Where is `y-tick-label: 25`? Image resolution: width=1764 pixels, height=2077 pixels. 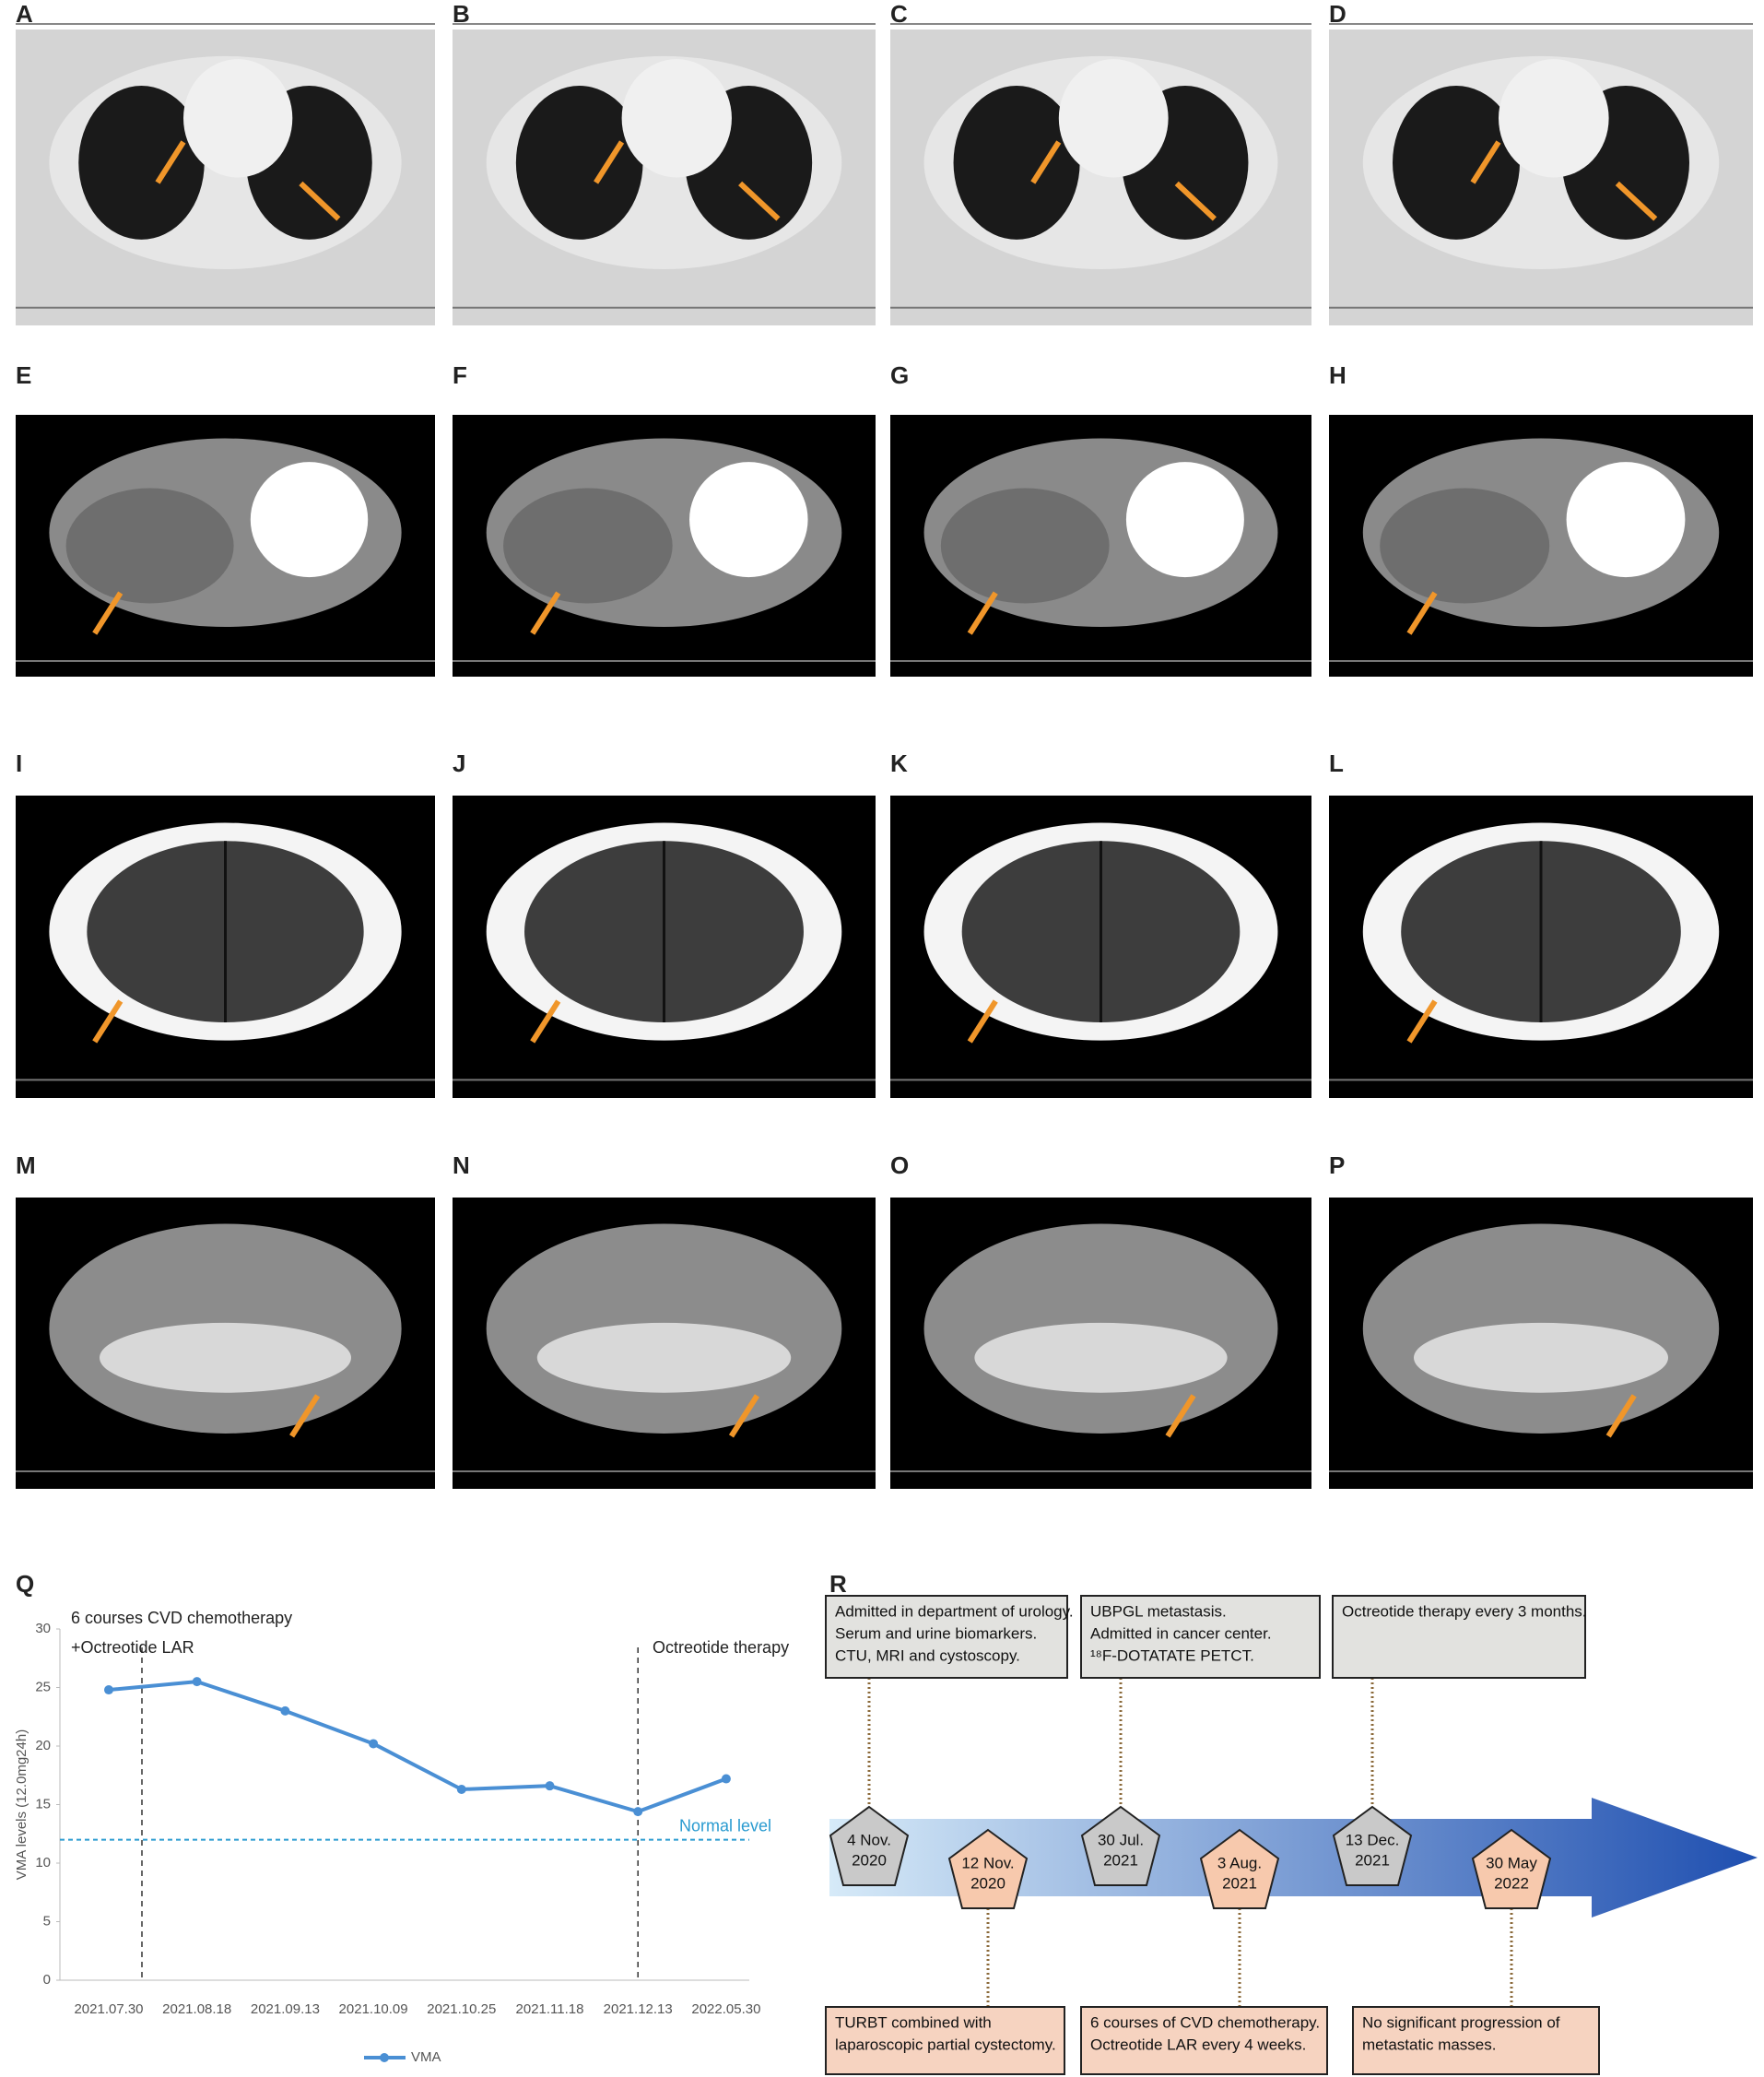
y-tick-label: 25 is located at coordinates (43, 1686).